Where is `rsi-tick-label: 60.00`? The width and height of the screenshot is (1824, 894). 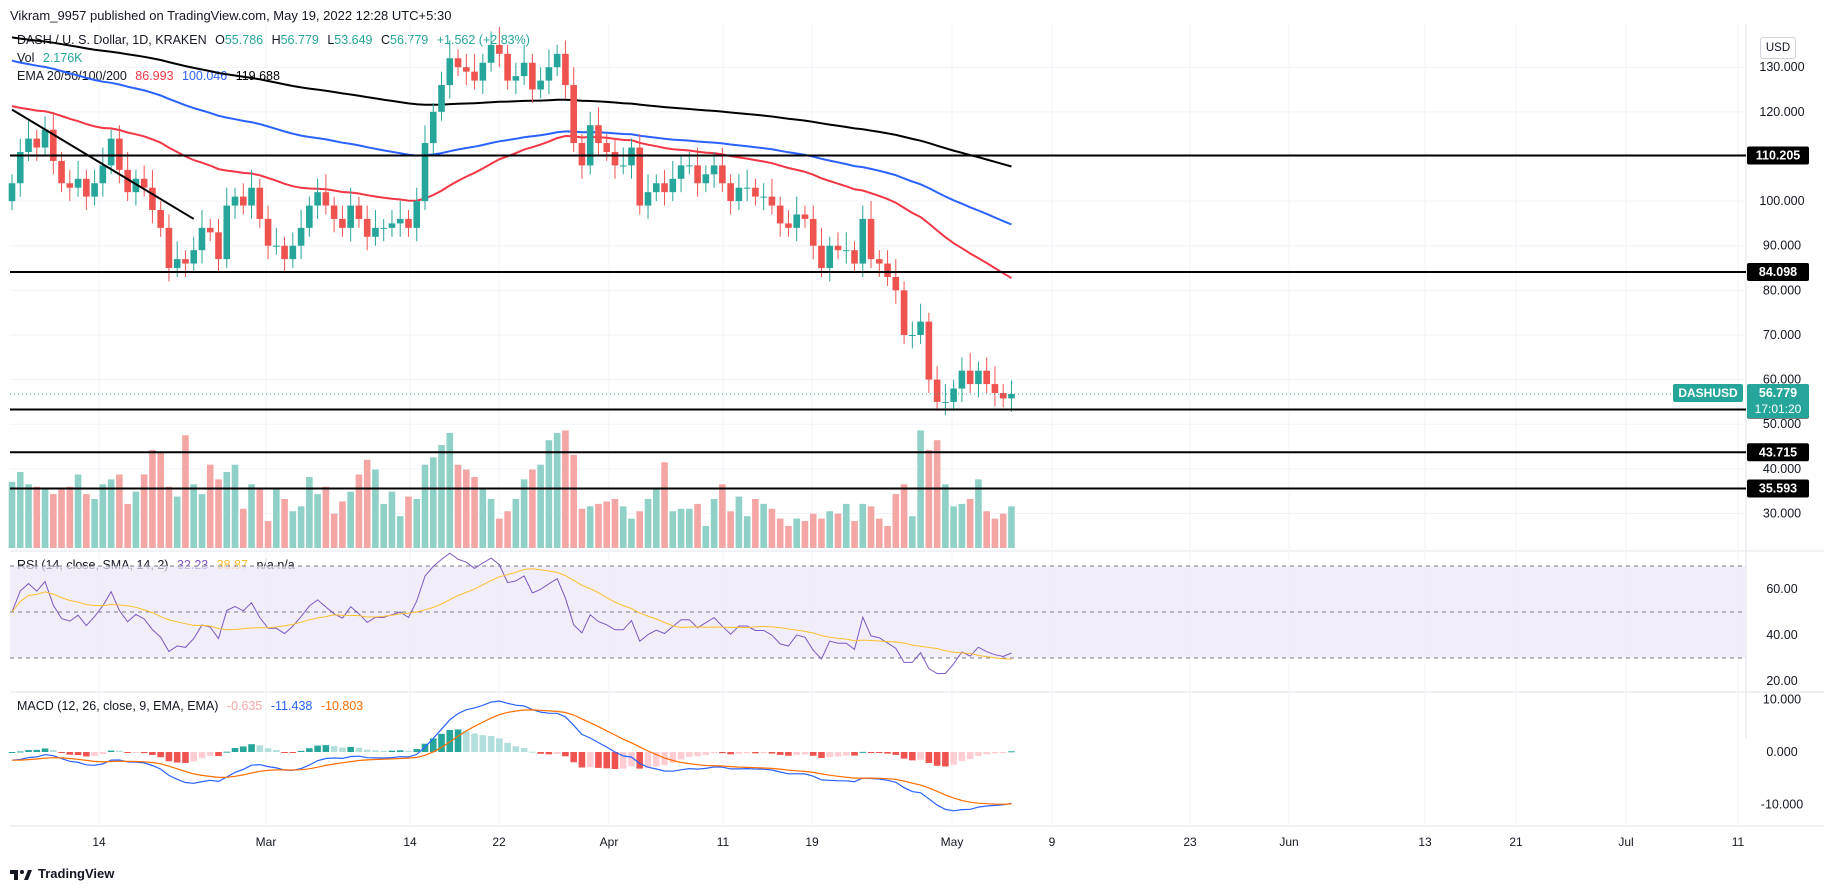 rsi-tick-label: 60.00 is located at coordinates (1781, 589).